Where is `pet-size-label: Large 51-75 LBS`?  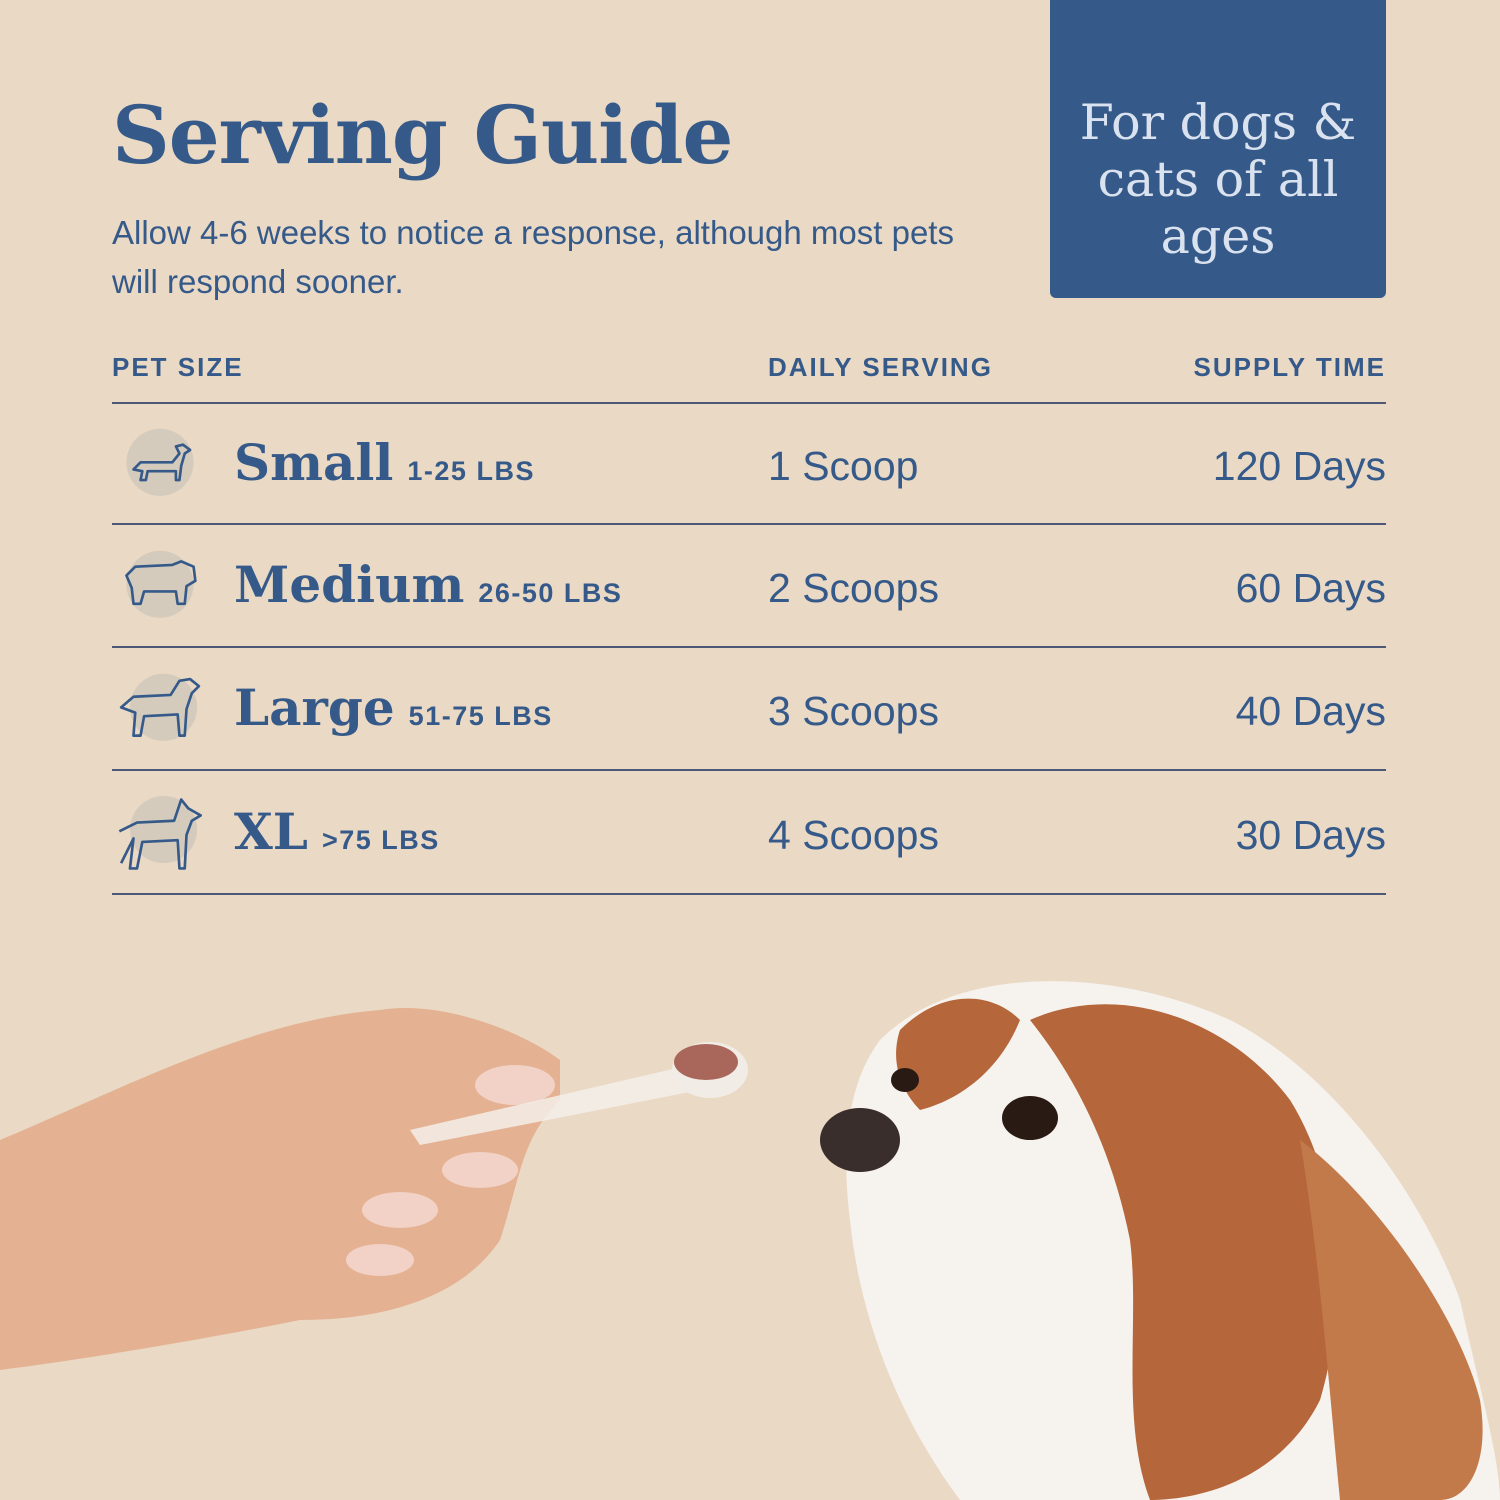 pet-size-label: Large 51-75 LBS is located at coordinates (393, 707).